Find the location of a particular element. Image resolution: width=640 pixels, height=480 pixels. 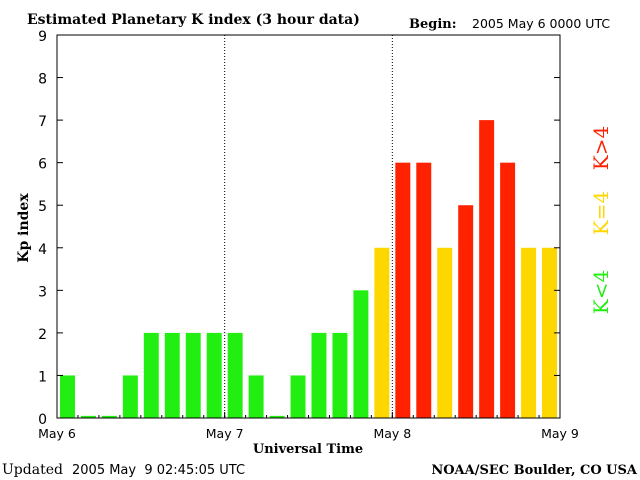

y-tick-label: 8 is located at coordinates (42, 80).